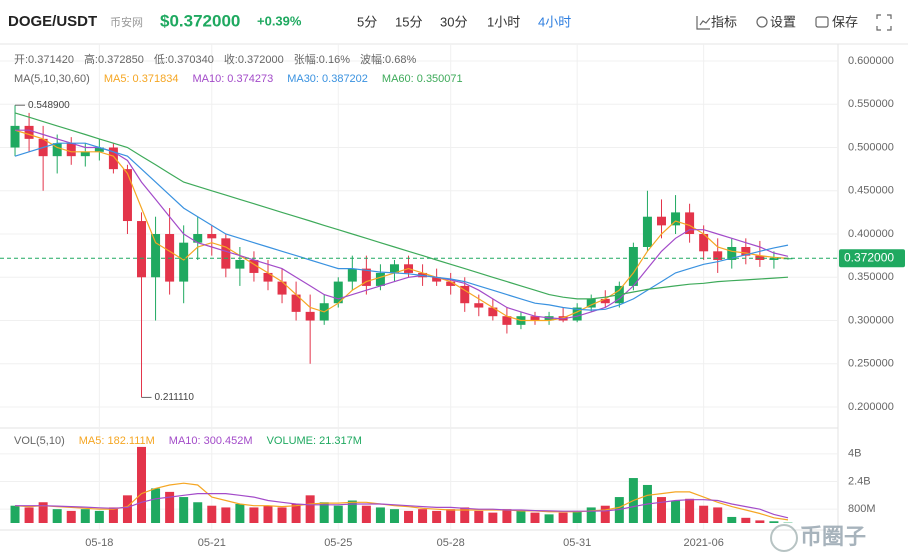  Describe the element at coordinates (44, 60) in the screenshot. I see `ohlc-info: 开:0.371420` at that location.